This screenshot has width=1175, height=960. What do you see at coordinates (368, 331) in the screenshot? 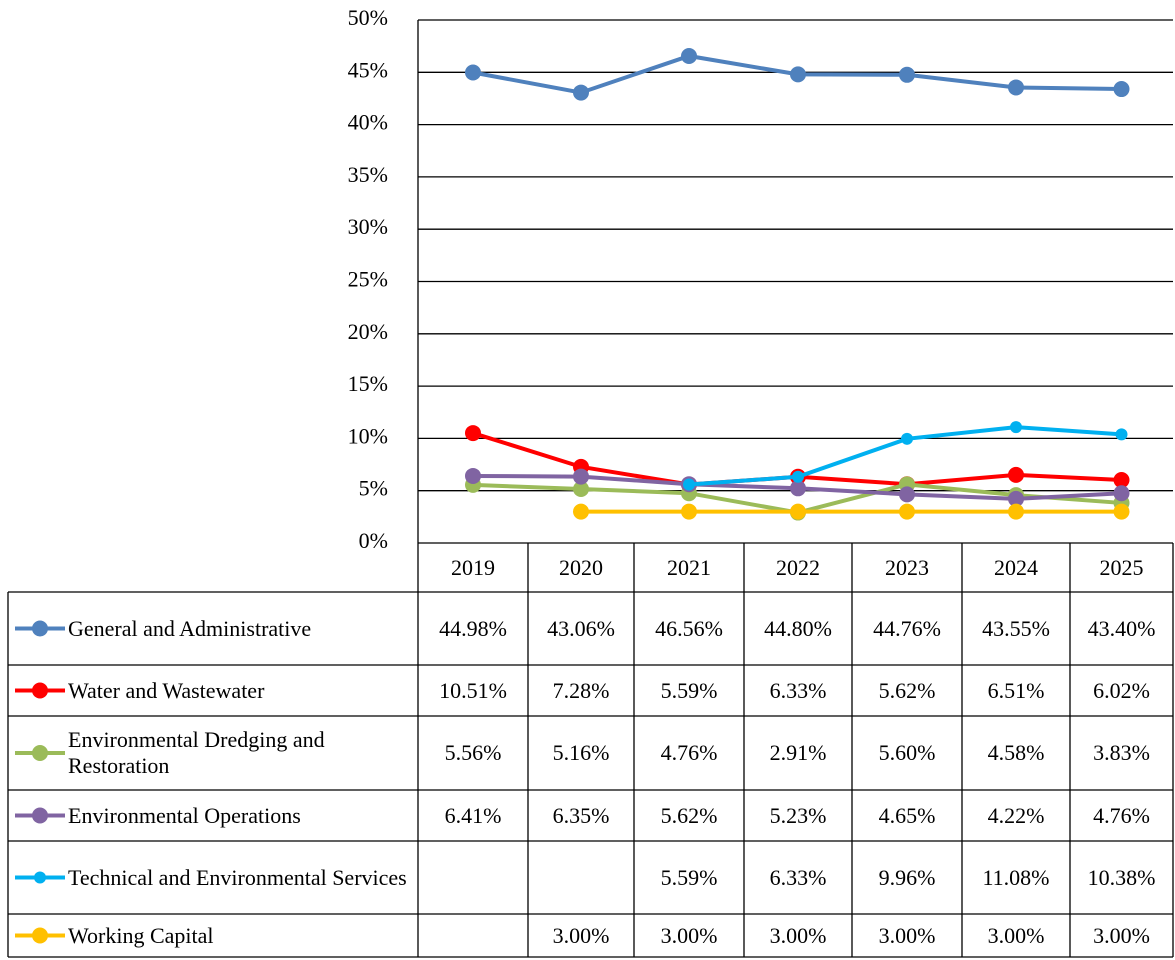
I see `y-tick-label: 20%` at bounding box center [368, 331].